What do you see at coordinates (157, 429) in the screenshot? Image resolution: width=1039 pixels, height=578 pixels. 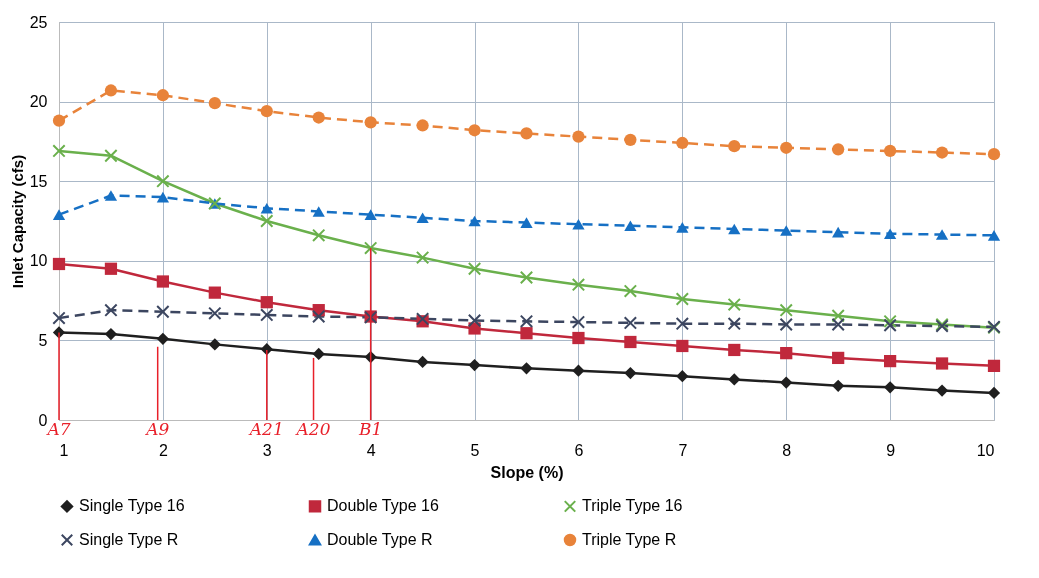 I see `annotation: A9` at bounding box center [157, 429].